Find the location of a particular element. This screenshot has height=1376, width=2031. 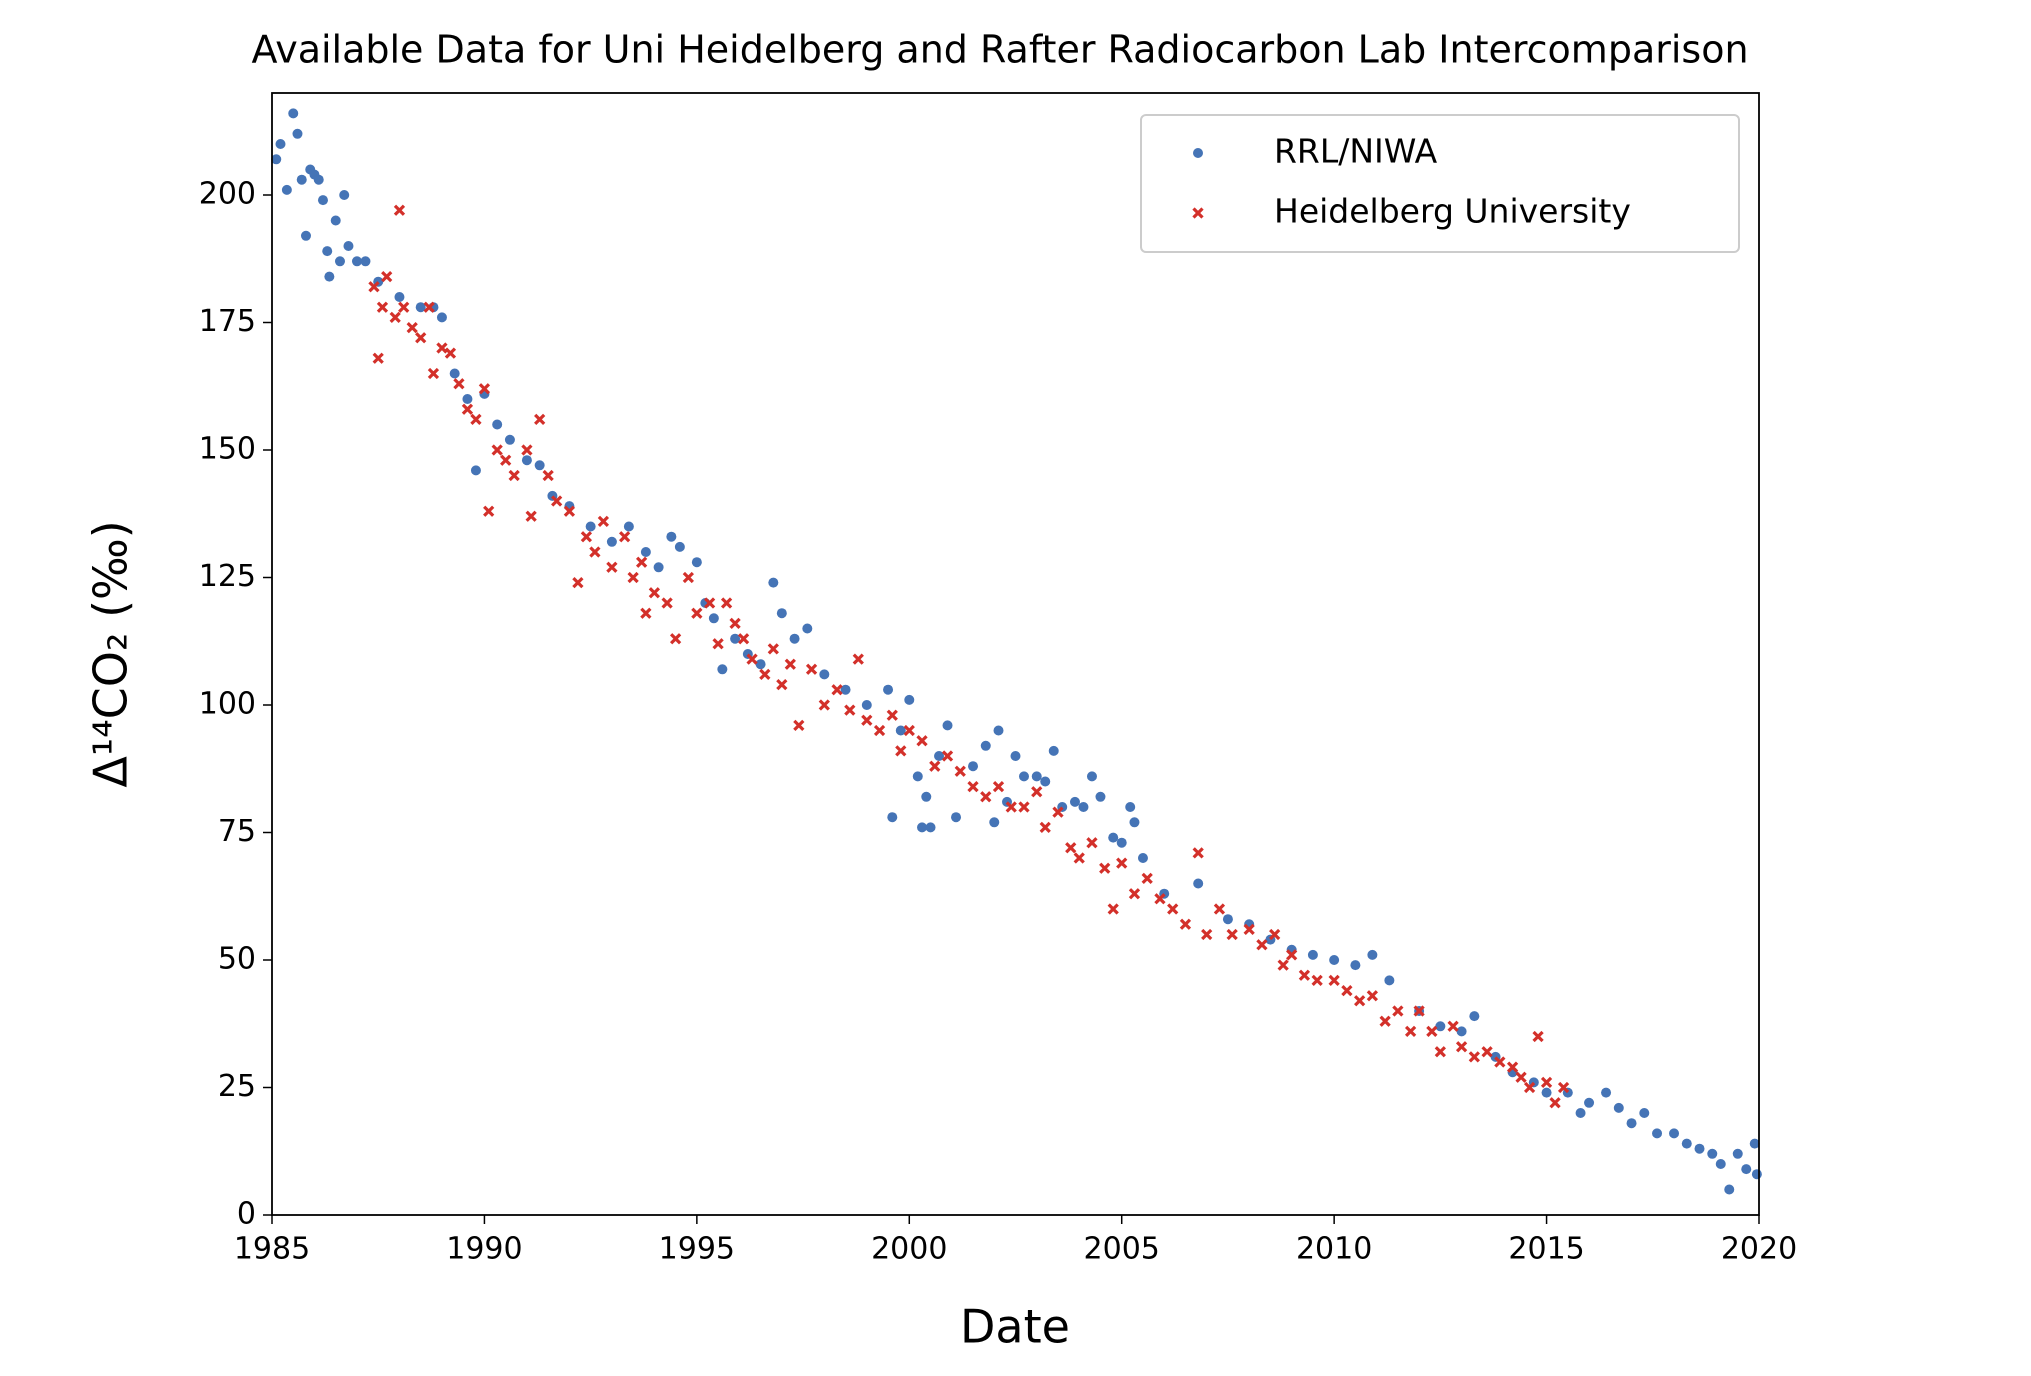

y-tick-label: 150 is located at coordinates (227, 449).